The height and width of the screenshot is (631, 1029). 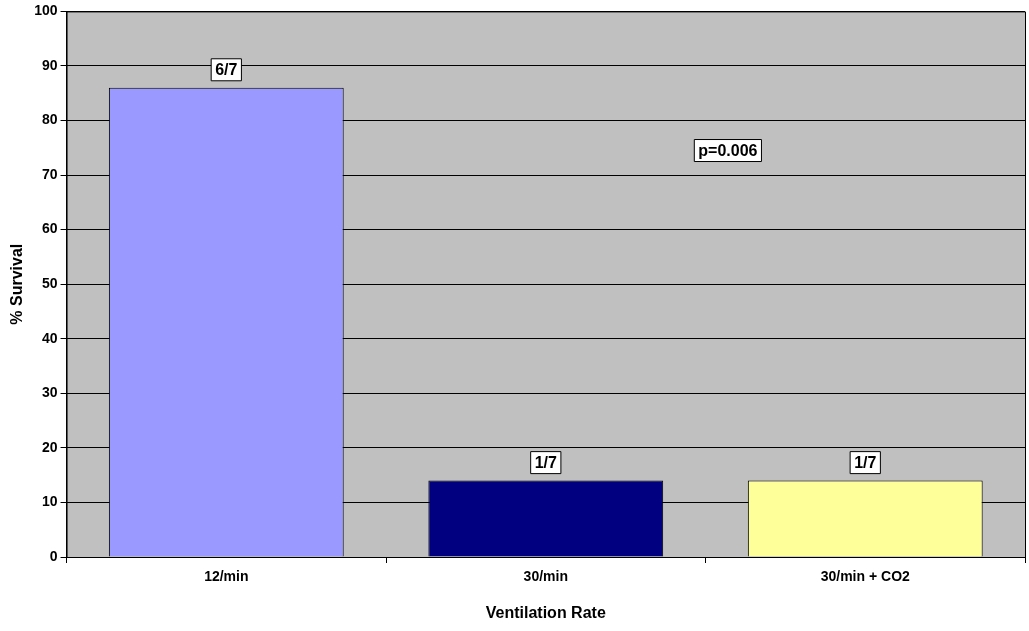 What do you see at coordinates (49, 228) in the screenshot?
I see `y-tick-label: 60` at bounding box center [49, 228].